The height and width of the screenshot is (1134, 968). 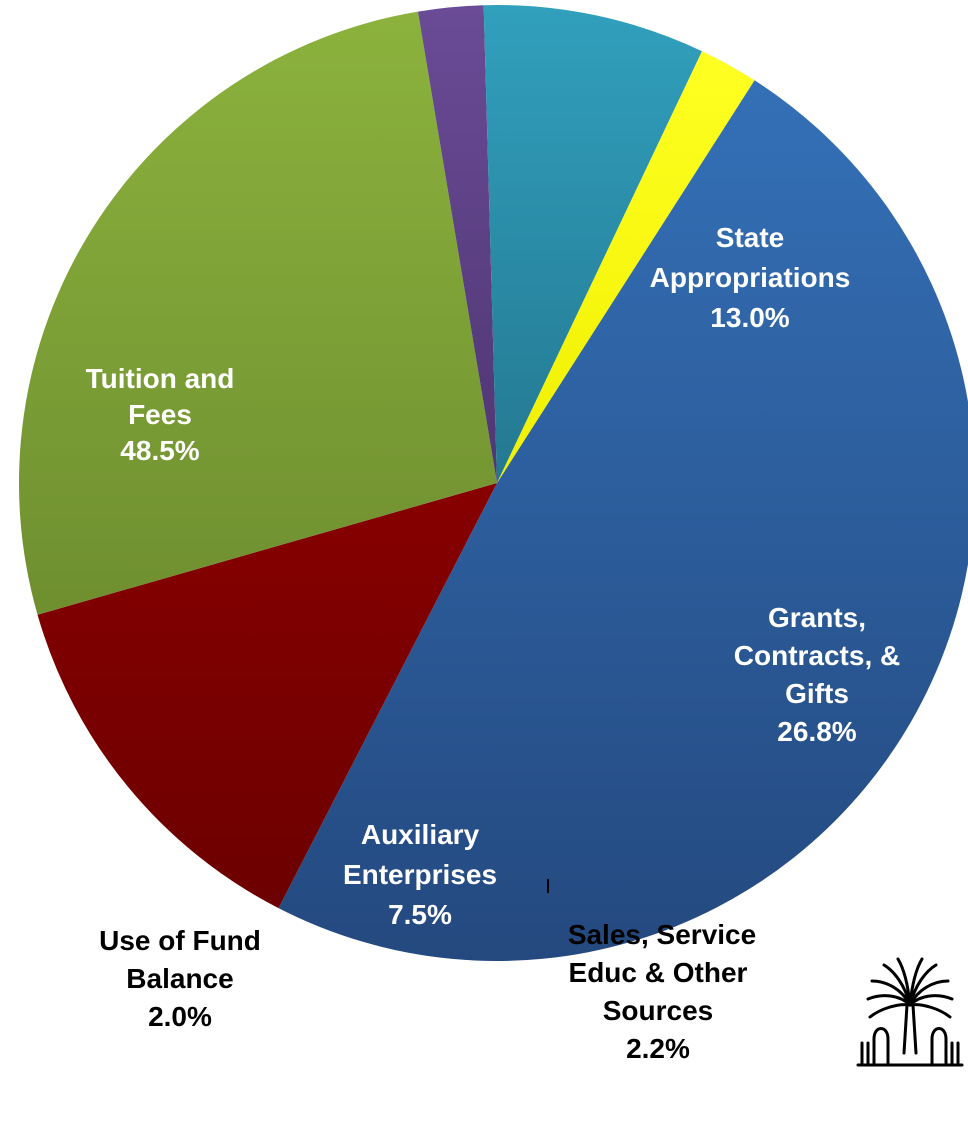 What do you see at coordinates (420, 834) in the screenshot?
I see `data-label-auxiliary-line-1: Auxiliary` at bounding box center [420, 834].